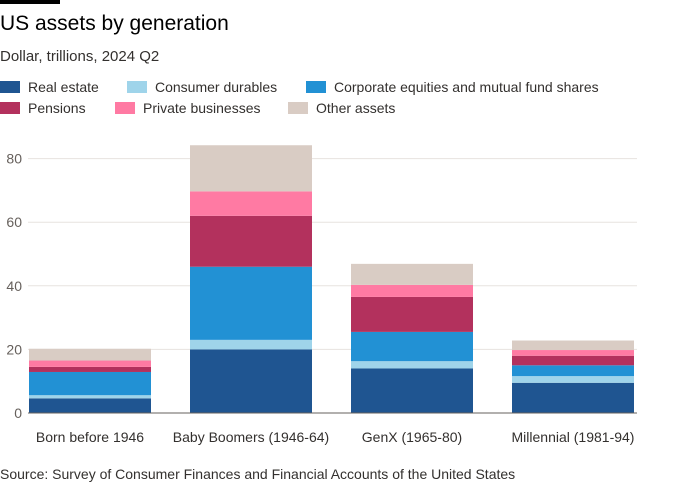 This screenshot has width=700, height=500. What do you see at coordinates (251, 437) in the screenshot?
I see `x-tick-label: Baby Boomers (1946-64)` at bounding box center [251, 437].